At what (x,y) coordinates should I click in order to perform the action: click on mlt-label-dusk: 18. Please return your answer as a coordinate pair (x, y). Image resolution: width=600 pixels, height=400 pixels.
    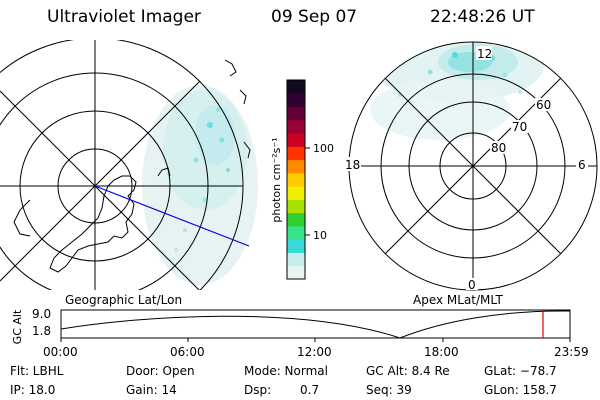
    Looking at the image, I should click on (352, 165).